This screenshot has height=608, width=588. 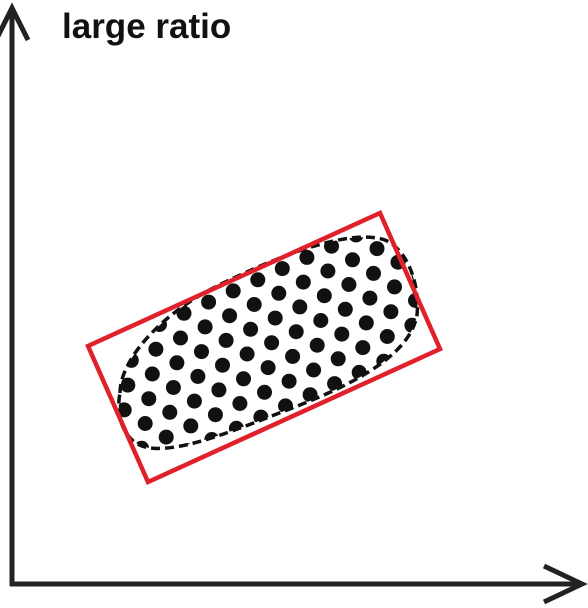 What do you see at coordinates (565, 584) in the screenshot?
I see `x-axis-arrowhead` at bounding box center [565, 584].